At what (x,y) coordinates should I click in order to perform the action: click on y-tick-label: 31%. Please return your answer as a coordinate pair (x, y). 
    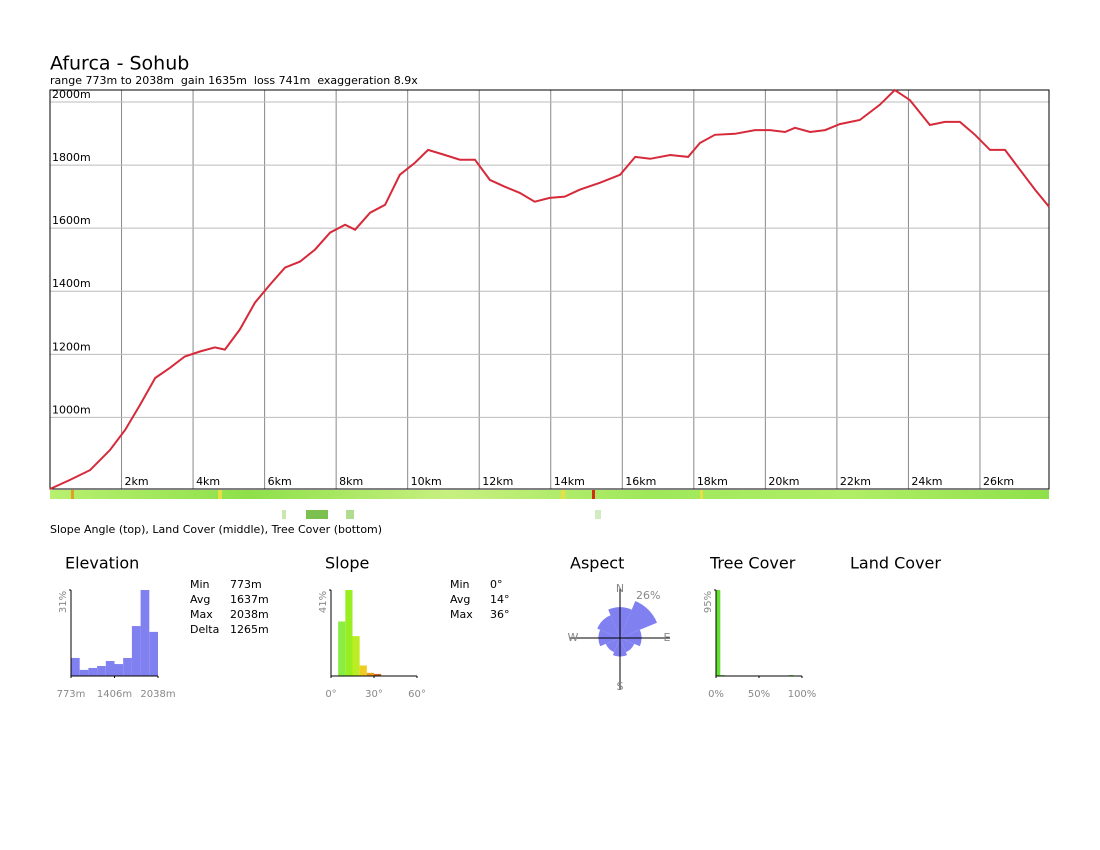
    Looking at the image, I should click on (63, 602).